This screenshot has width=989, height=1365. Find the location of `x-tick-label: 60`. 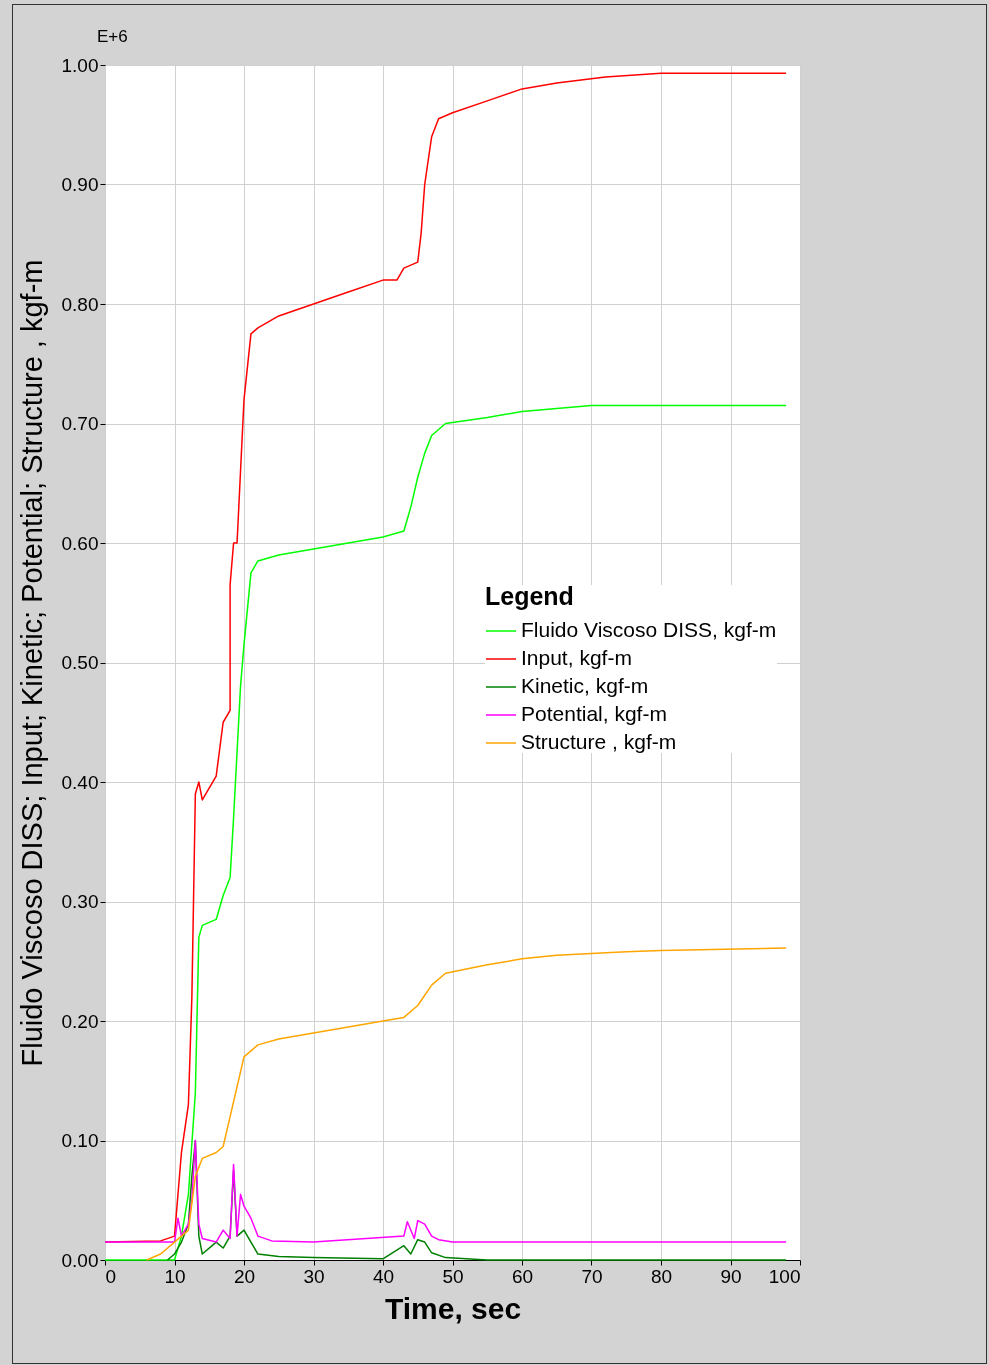

x-tick-label: 60 is located at coordinates (522, 1276).